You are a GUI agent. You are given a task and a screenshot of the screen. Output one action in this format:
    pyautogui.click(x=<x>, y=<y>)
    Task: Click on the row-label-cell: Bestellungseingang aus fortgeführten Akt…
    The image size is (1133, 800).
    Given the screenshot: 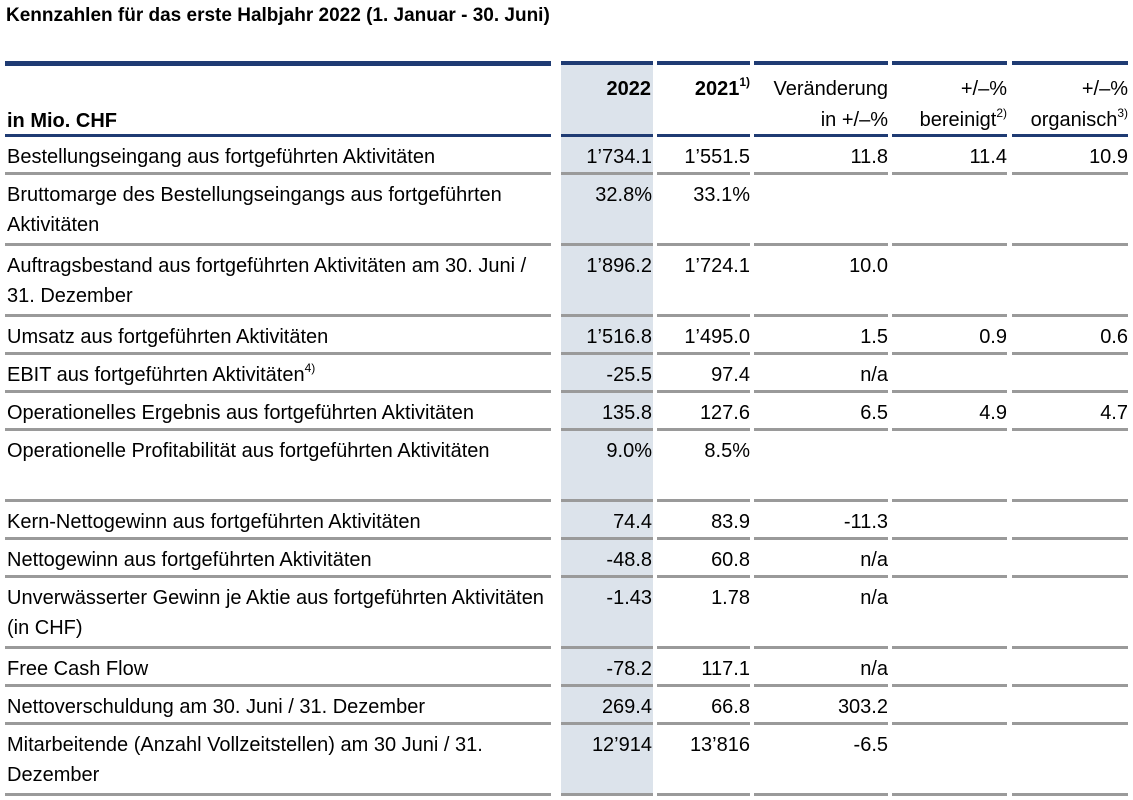 What is the action you would take?
    pyautogui.click(x=278, y=156)
    